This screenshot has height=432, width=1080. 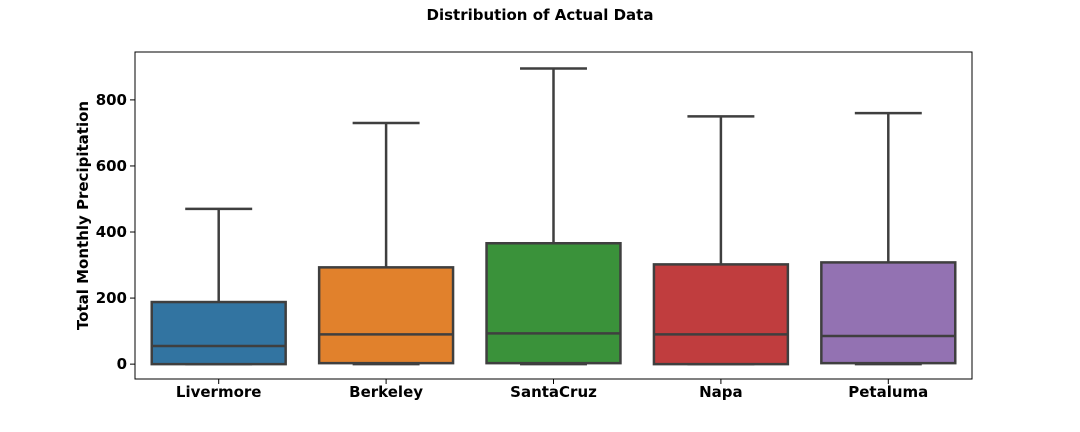 What do you see at coordinates (111, 166) in the screenshot?
I see `y-tick-label: 600` at bounding box center [111, 166].